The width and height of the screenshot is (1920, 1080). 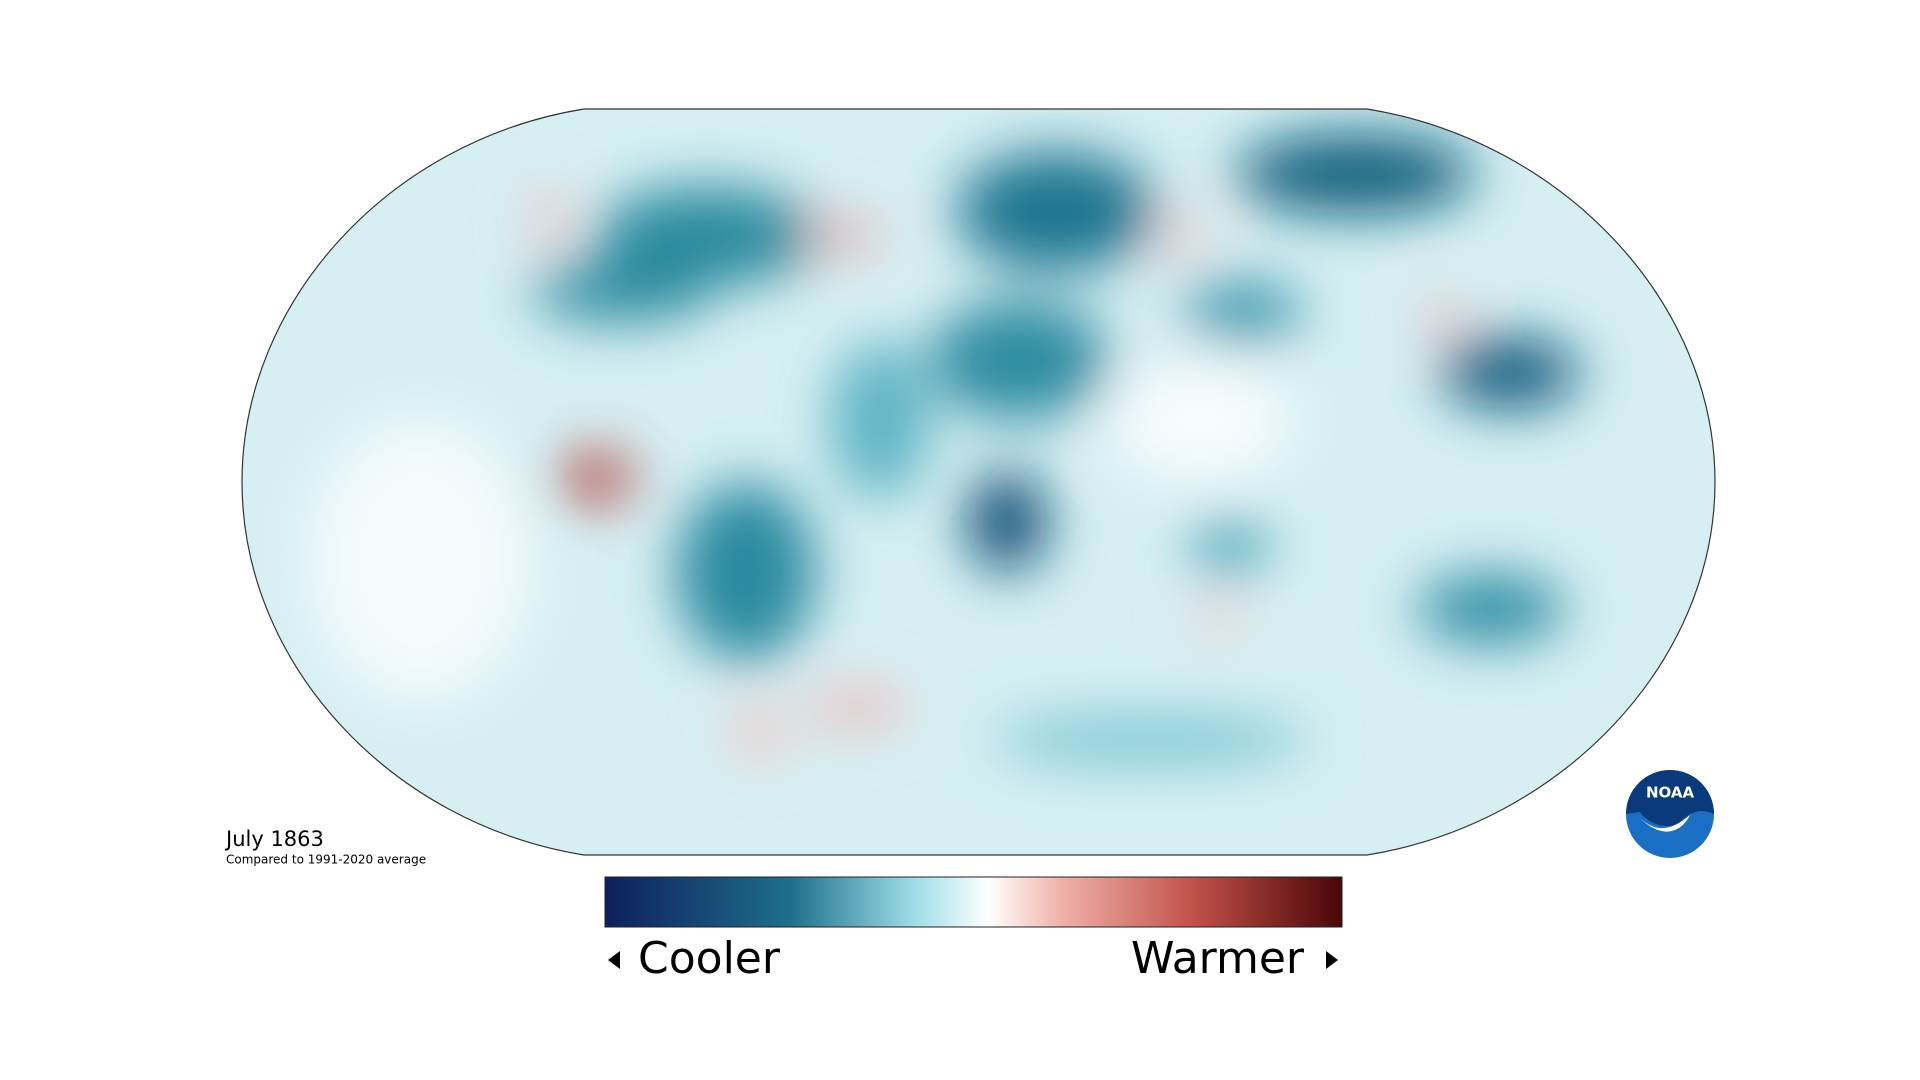 What do you see at coordinates (973, 902) in the screenshot?
I see `color-scale` at bounding box center [973, 902].